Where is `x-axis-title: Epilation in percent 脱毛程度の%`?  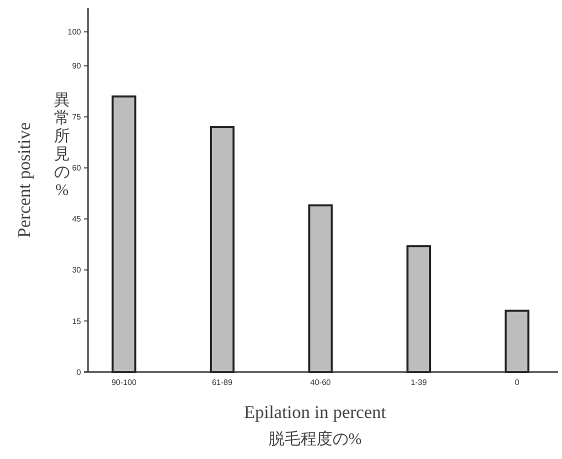 x-axis-title: Epilation in percent 脱毛程度の% is located at coordinates (315, 425).